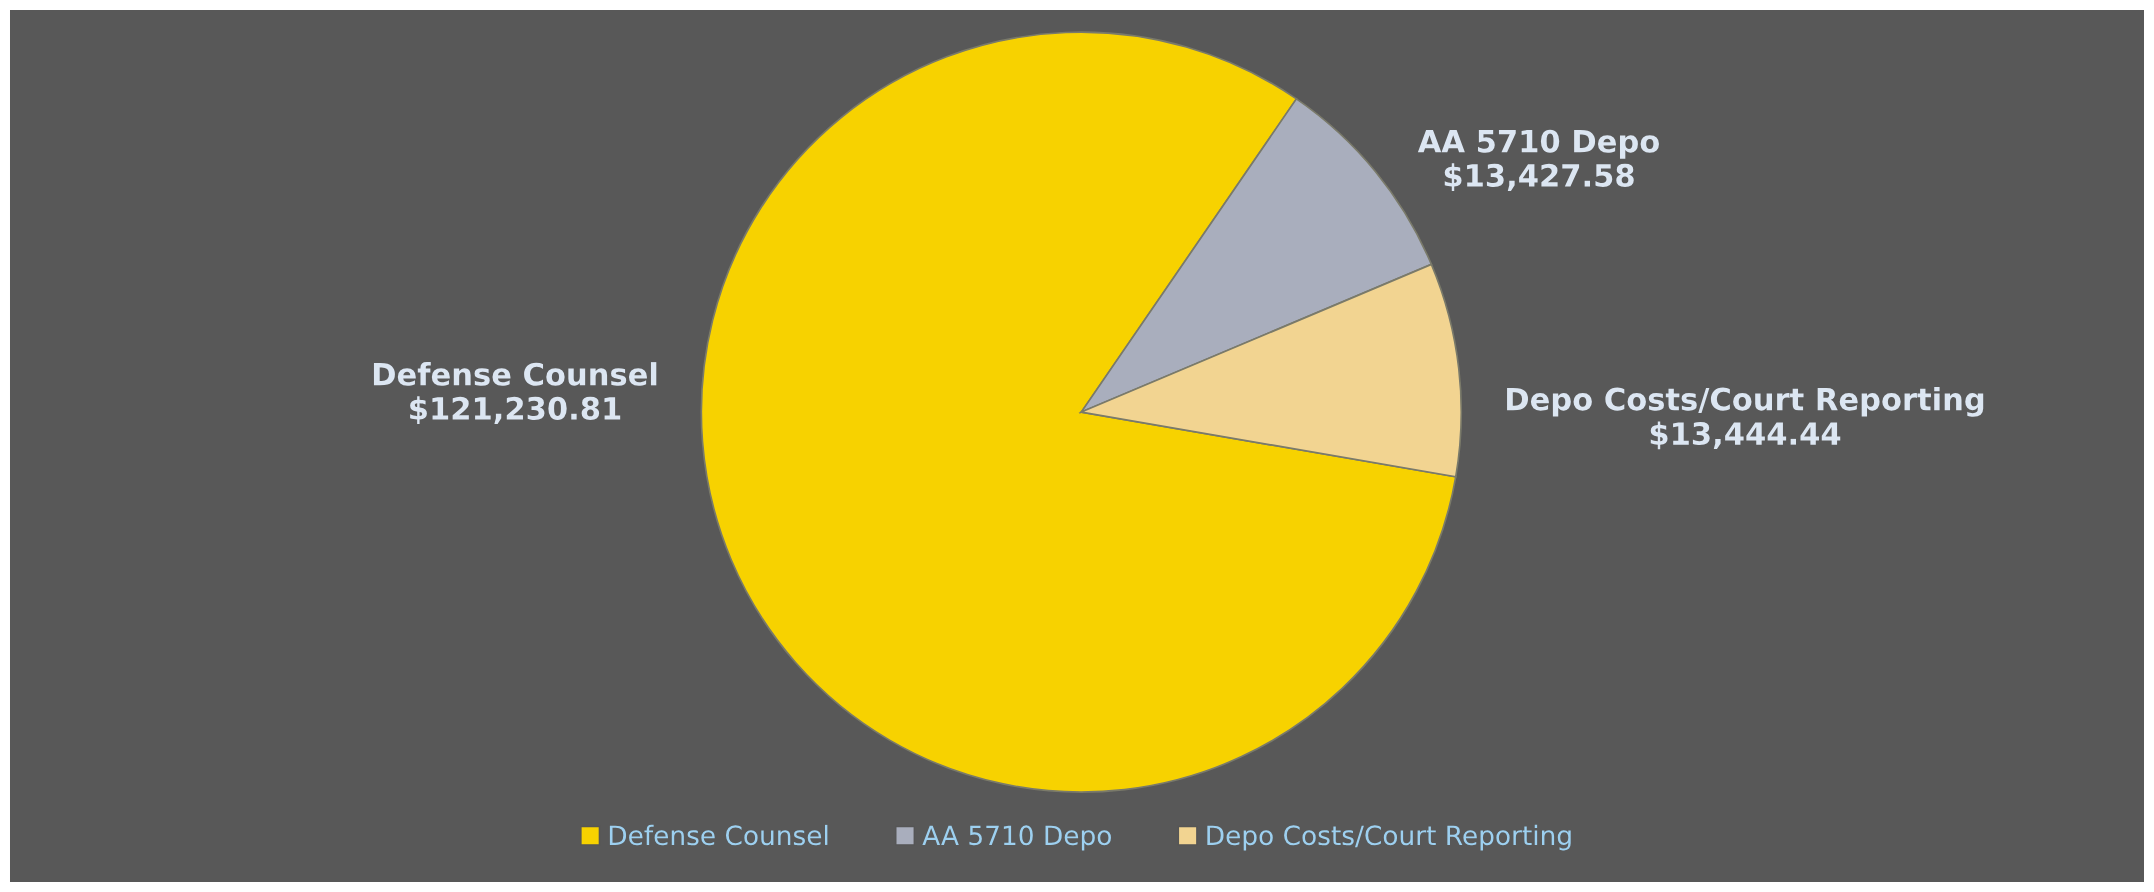 The width and height of the screenshot is (2154, 892). Describe the element at coordinates (515, 410) in the screenshot. I see `data-label: $121,230.81` at that location.